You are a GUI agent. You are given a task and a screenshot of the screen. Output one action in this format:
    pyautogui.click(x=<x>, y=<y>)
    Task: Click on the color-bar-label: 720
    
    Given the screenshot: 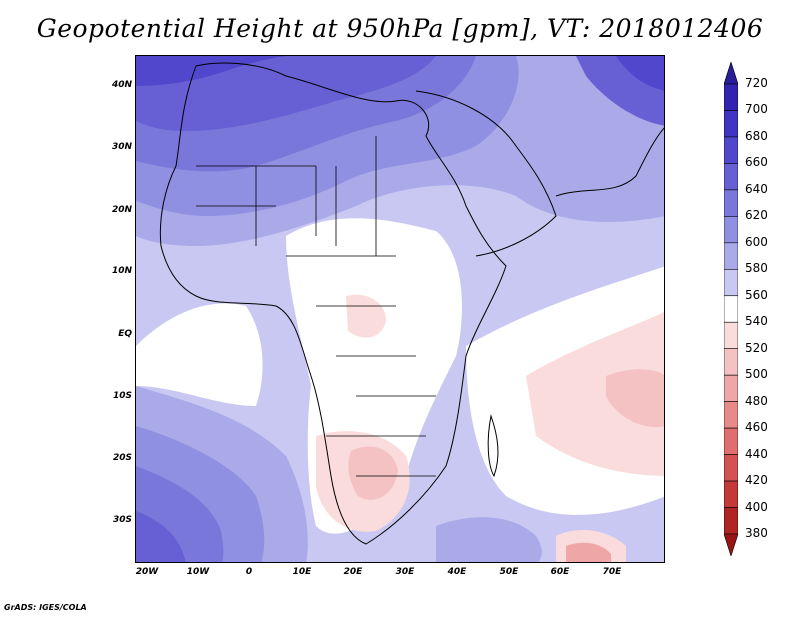 What is the action you would take?
    pyautogui.click(x=756, y=83)
    